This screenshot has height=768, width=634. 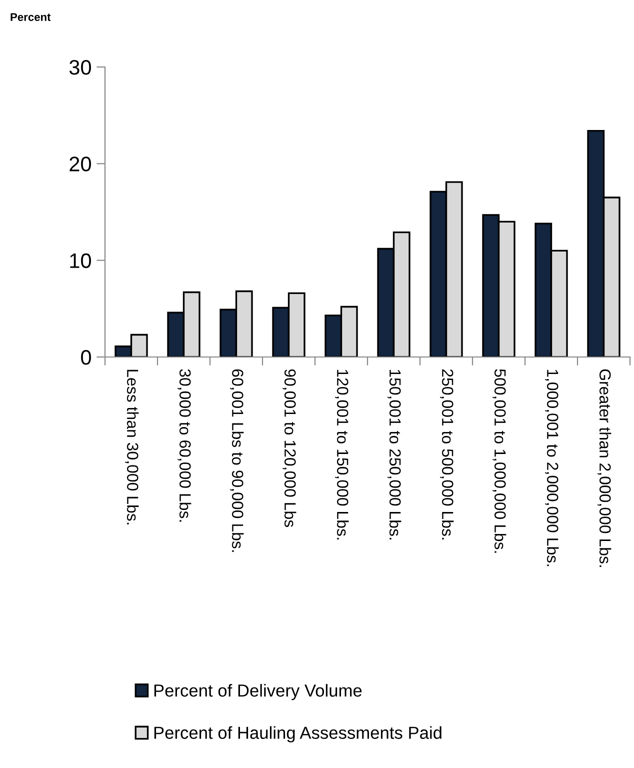 I want to click on x-tick-label: Greater than 2,000,000 Lbs., so click(x=605, y=468).